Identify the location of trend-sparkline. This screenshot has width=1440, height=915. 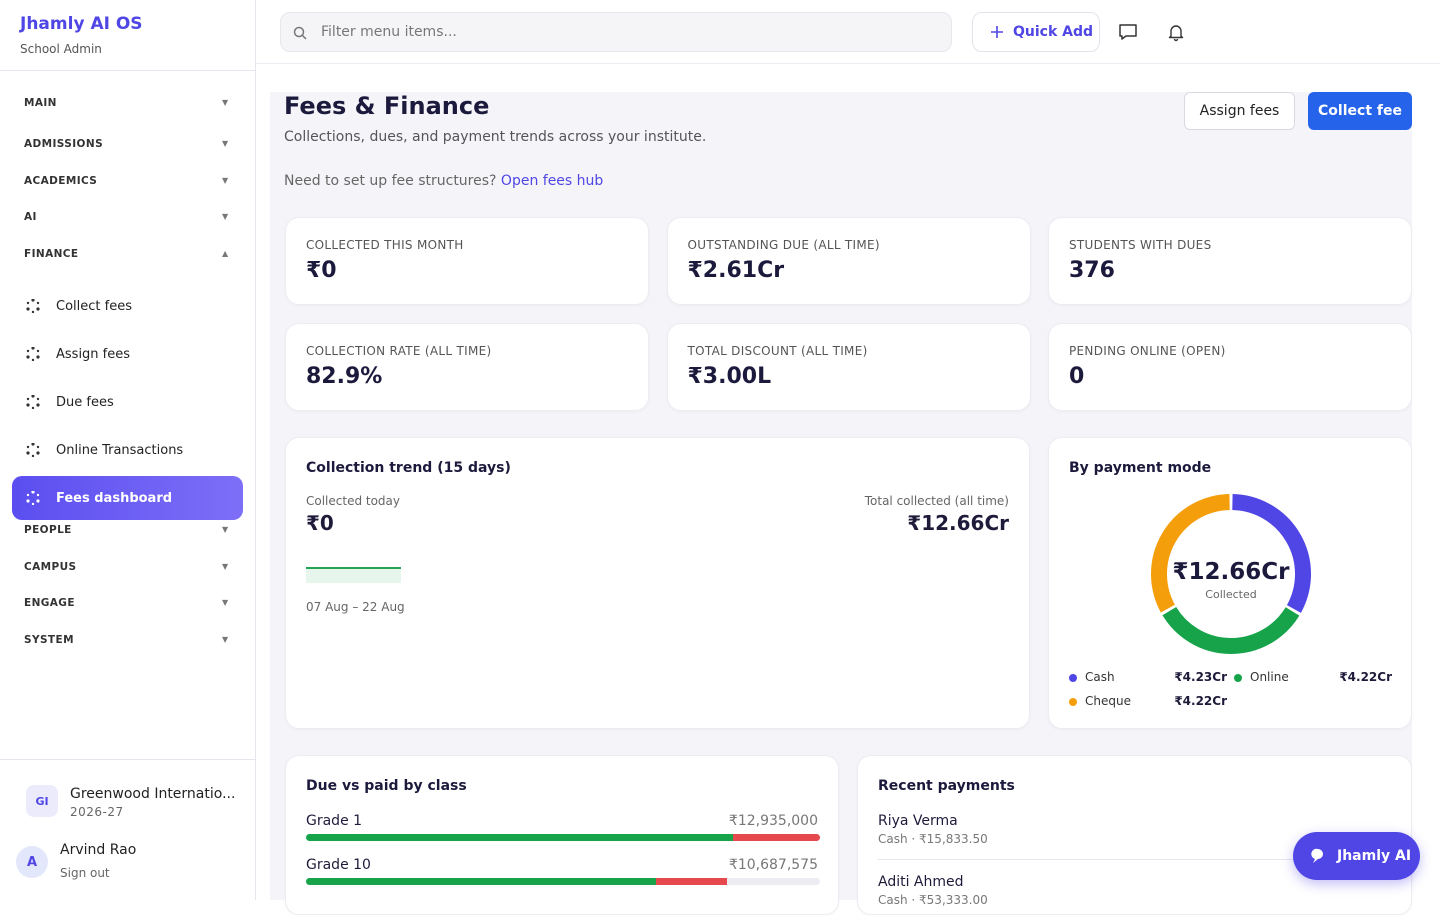
(353, 575).